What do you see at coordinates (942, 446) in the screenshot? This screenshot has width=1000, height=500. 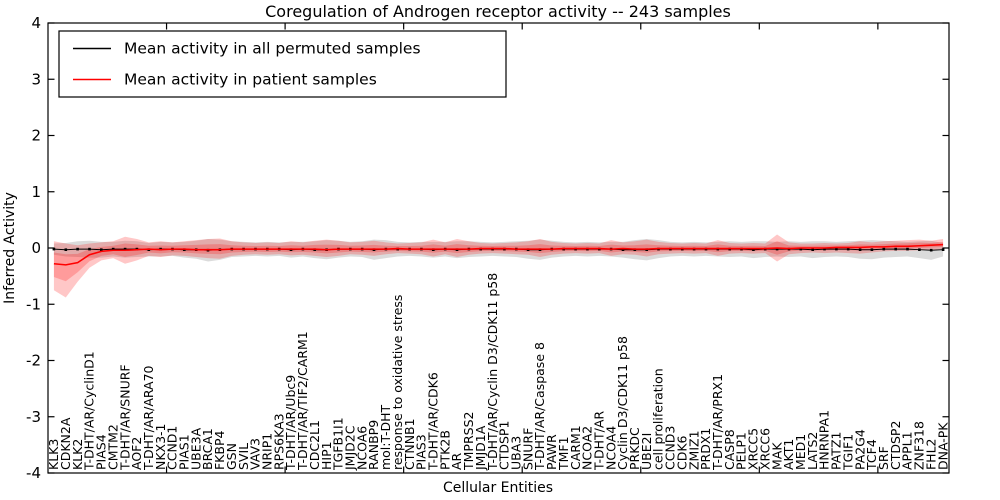 I see `x-tick-label: DNA-PK` at bounding box center [942, 446].